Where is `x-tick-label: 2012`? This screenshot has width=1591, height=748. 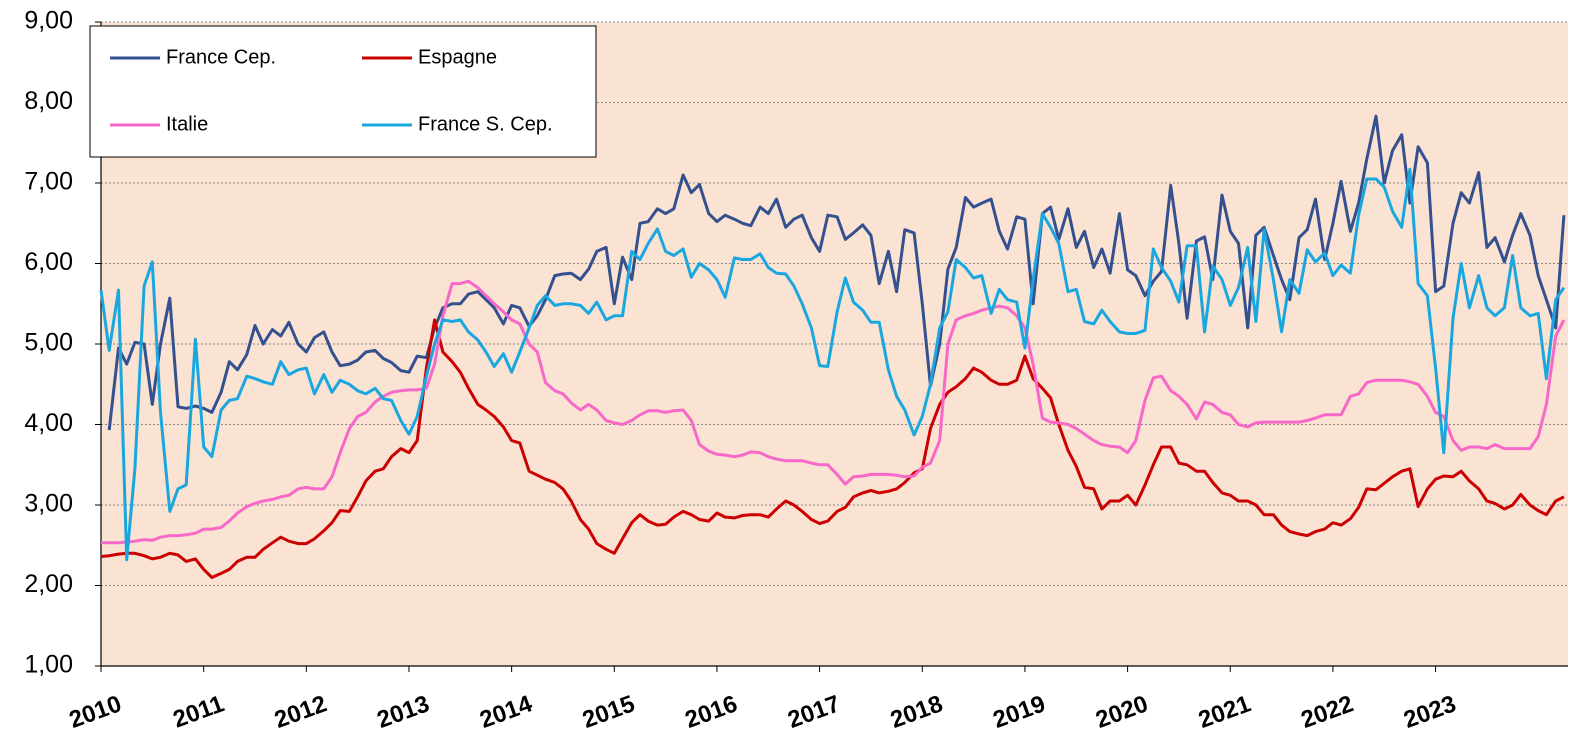
x-tick-label: 2012 is located at coordinates (300, 712).